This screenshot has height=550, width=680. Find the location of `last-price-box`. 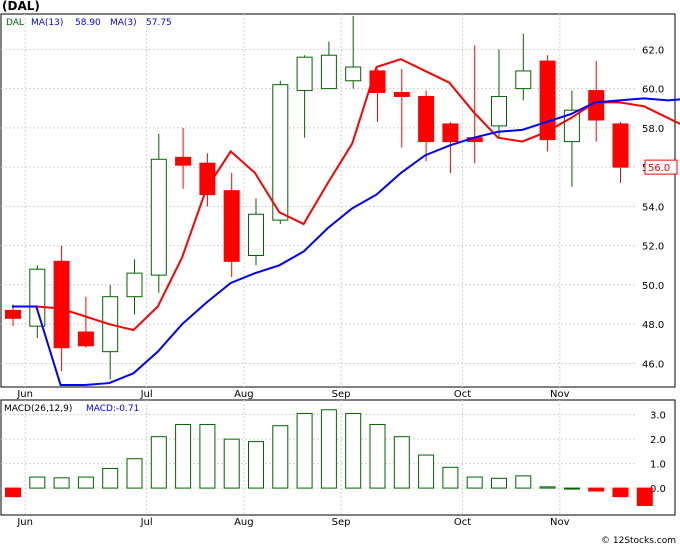

last-price-box is located at coordinates (661, 167).